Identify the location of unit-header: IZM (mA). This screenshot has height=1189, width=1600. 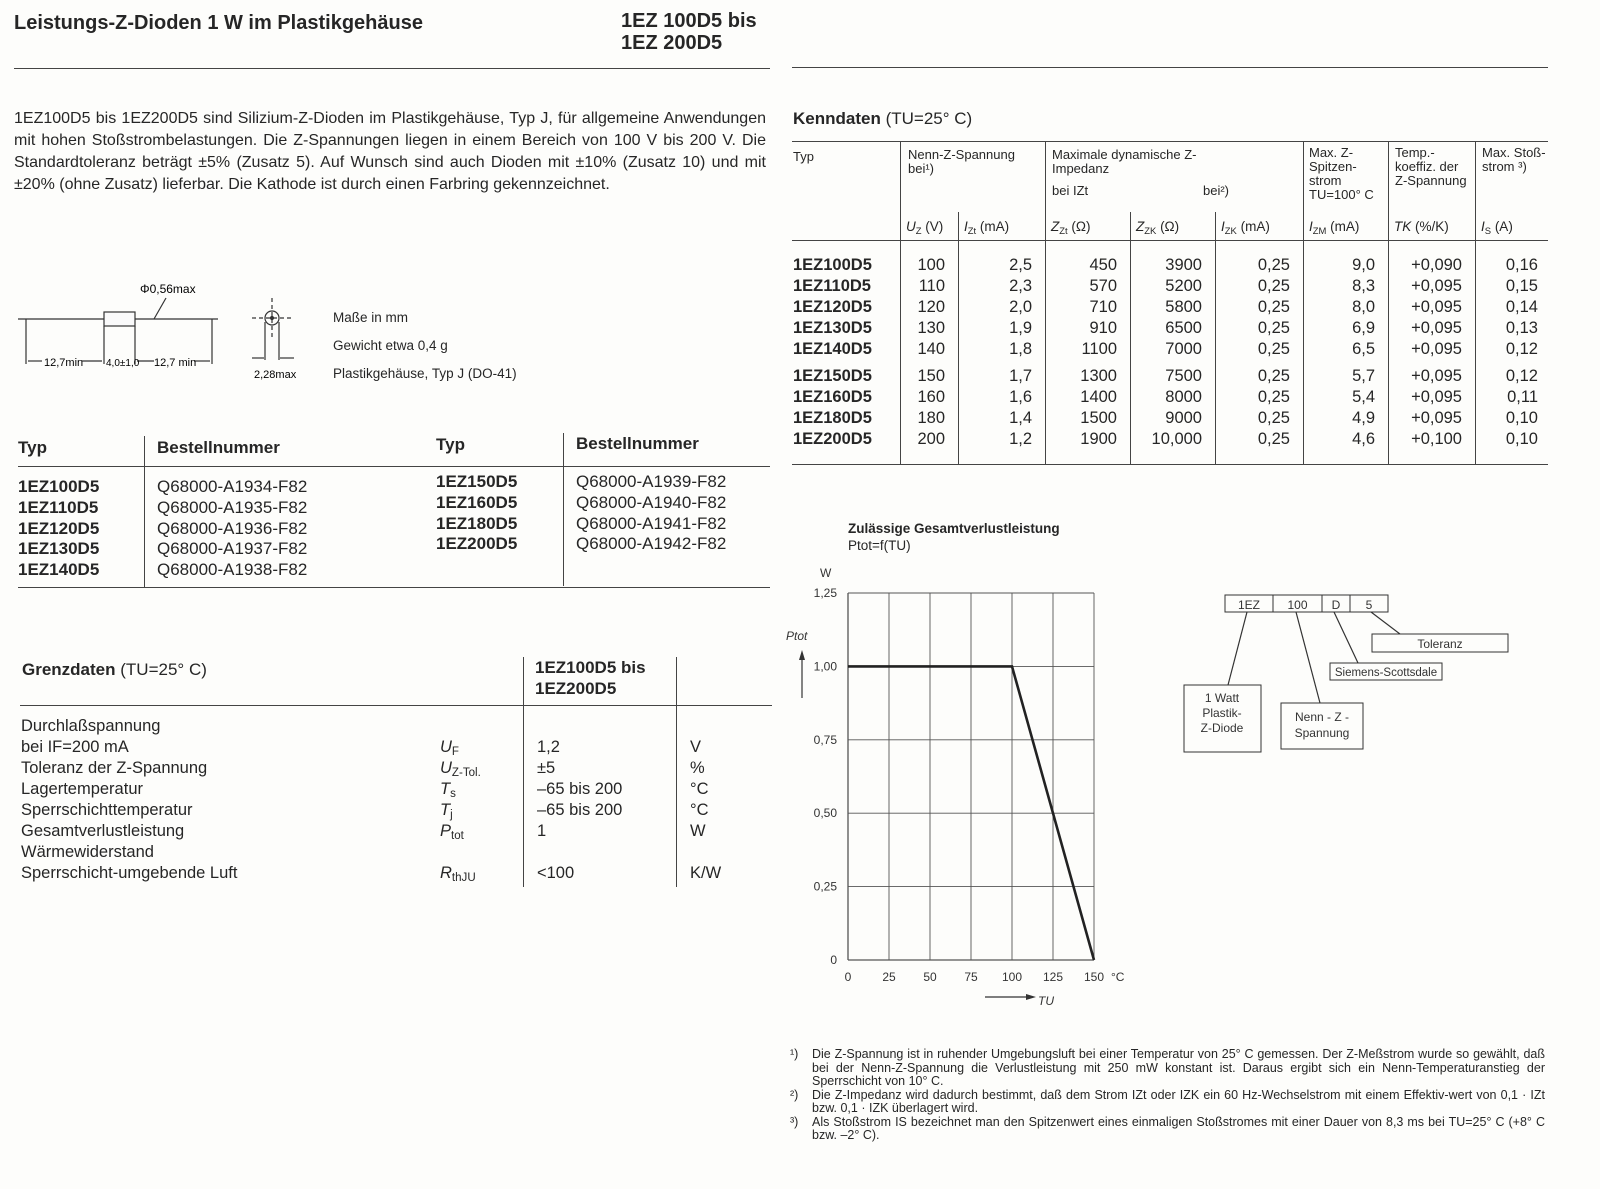
(1334, 228).